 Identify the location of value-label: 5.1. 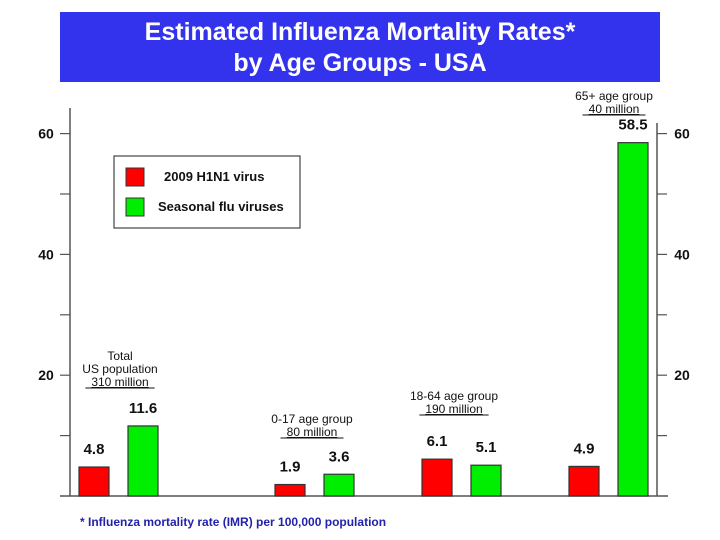
(486, 447).